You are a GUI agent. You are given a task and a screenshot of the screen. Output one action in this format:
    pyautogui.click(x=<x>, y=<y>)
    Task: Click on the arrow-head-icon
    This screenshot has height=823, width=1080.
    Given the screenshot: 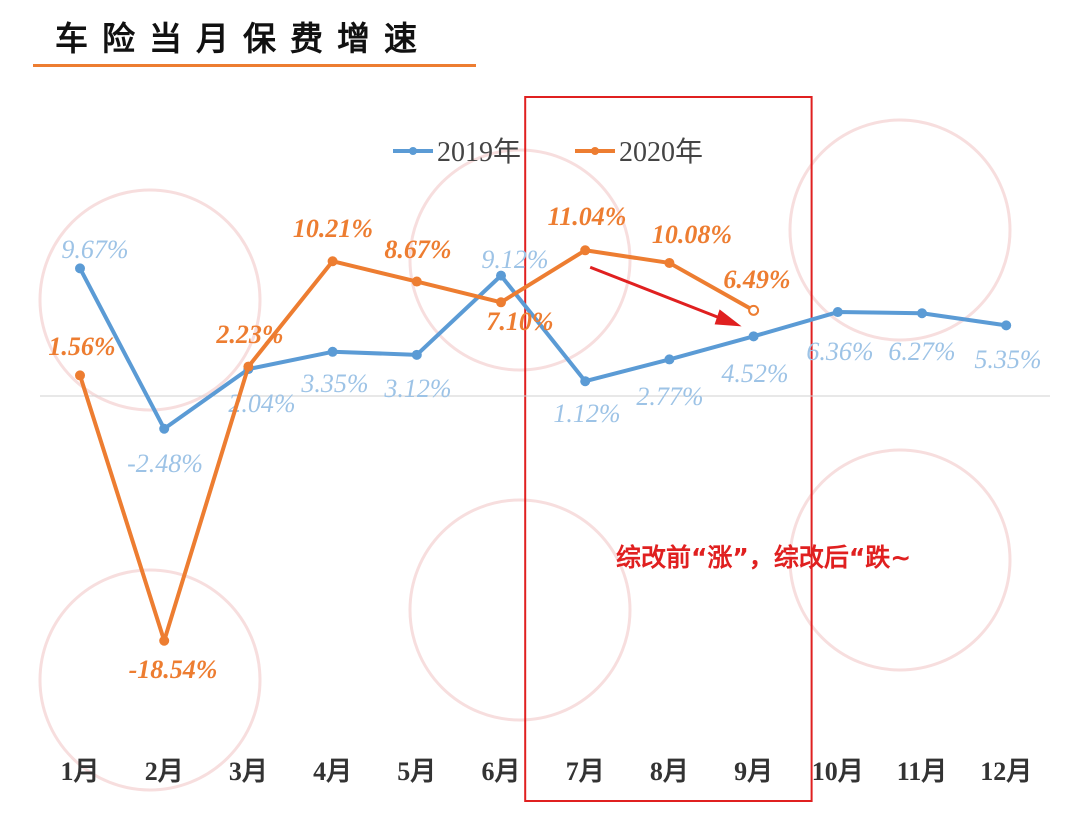 What is the action you would take?
    pyautogui.click(x=728, y=318)
    